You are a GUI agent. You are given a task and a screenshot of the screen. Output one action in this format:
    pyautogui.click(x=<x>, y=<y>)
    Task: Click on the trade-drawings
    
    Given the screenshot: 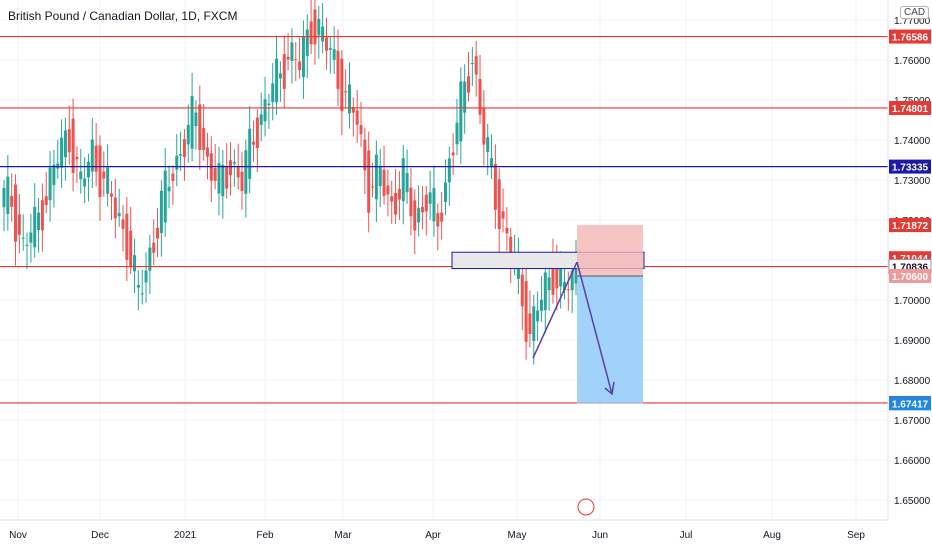 What is the action you would take?
    pyautogui.click(x=548, y=314)
    